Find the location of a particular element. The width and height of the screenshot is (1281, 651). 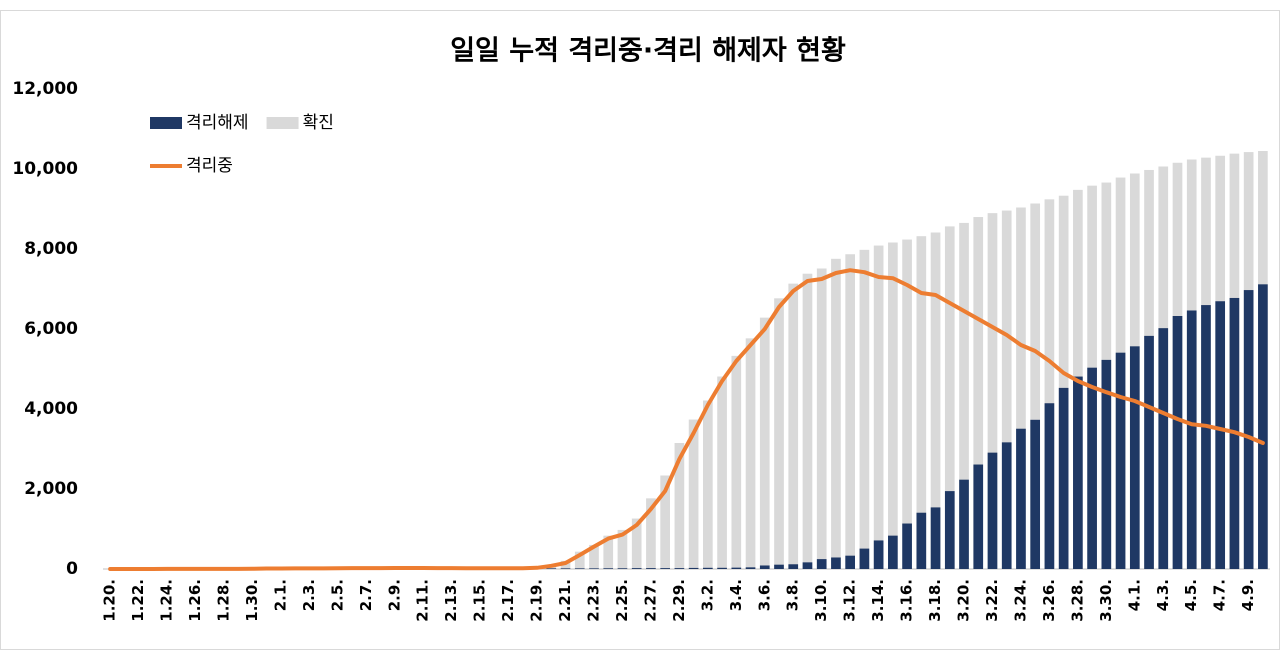

x-tick-label: 2.21. is located at coordinates (565, 600).